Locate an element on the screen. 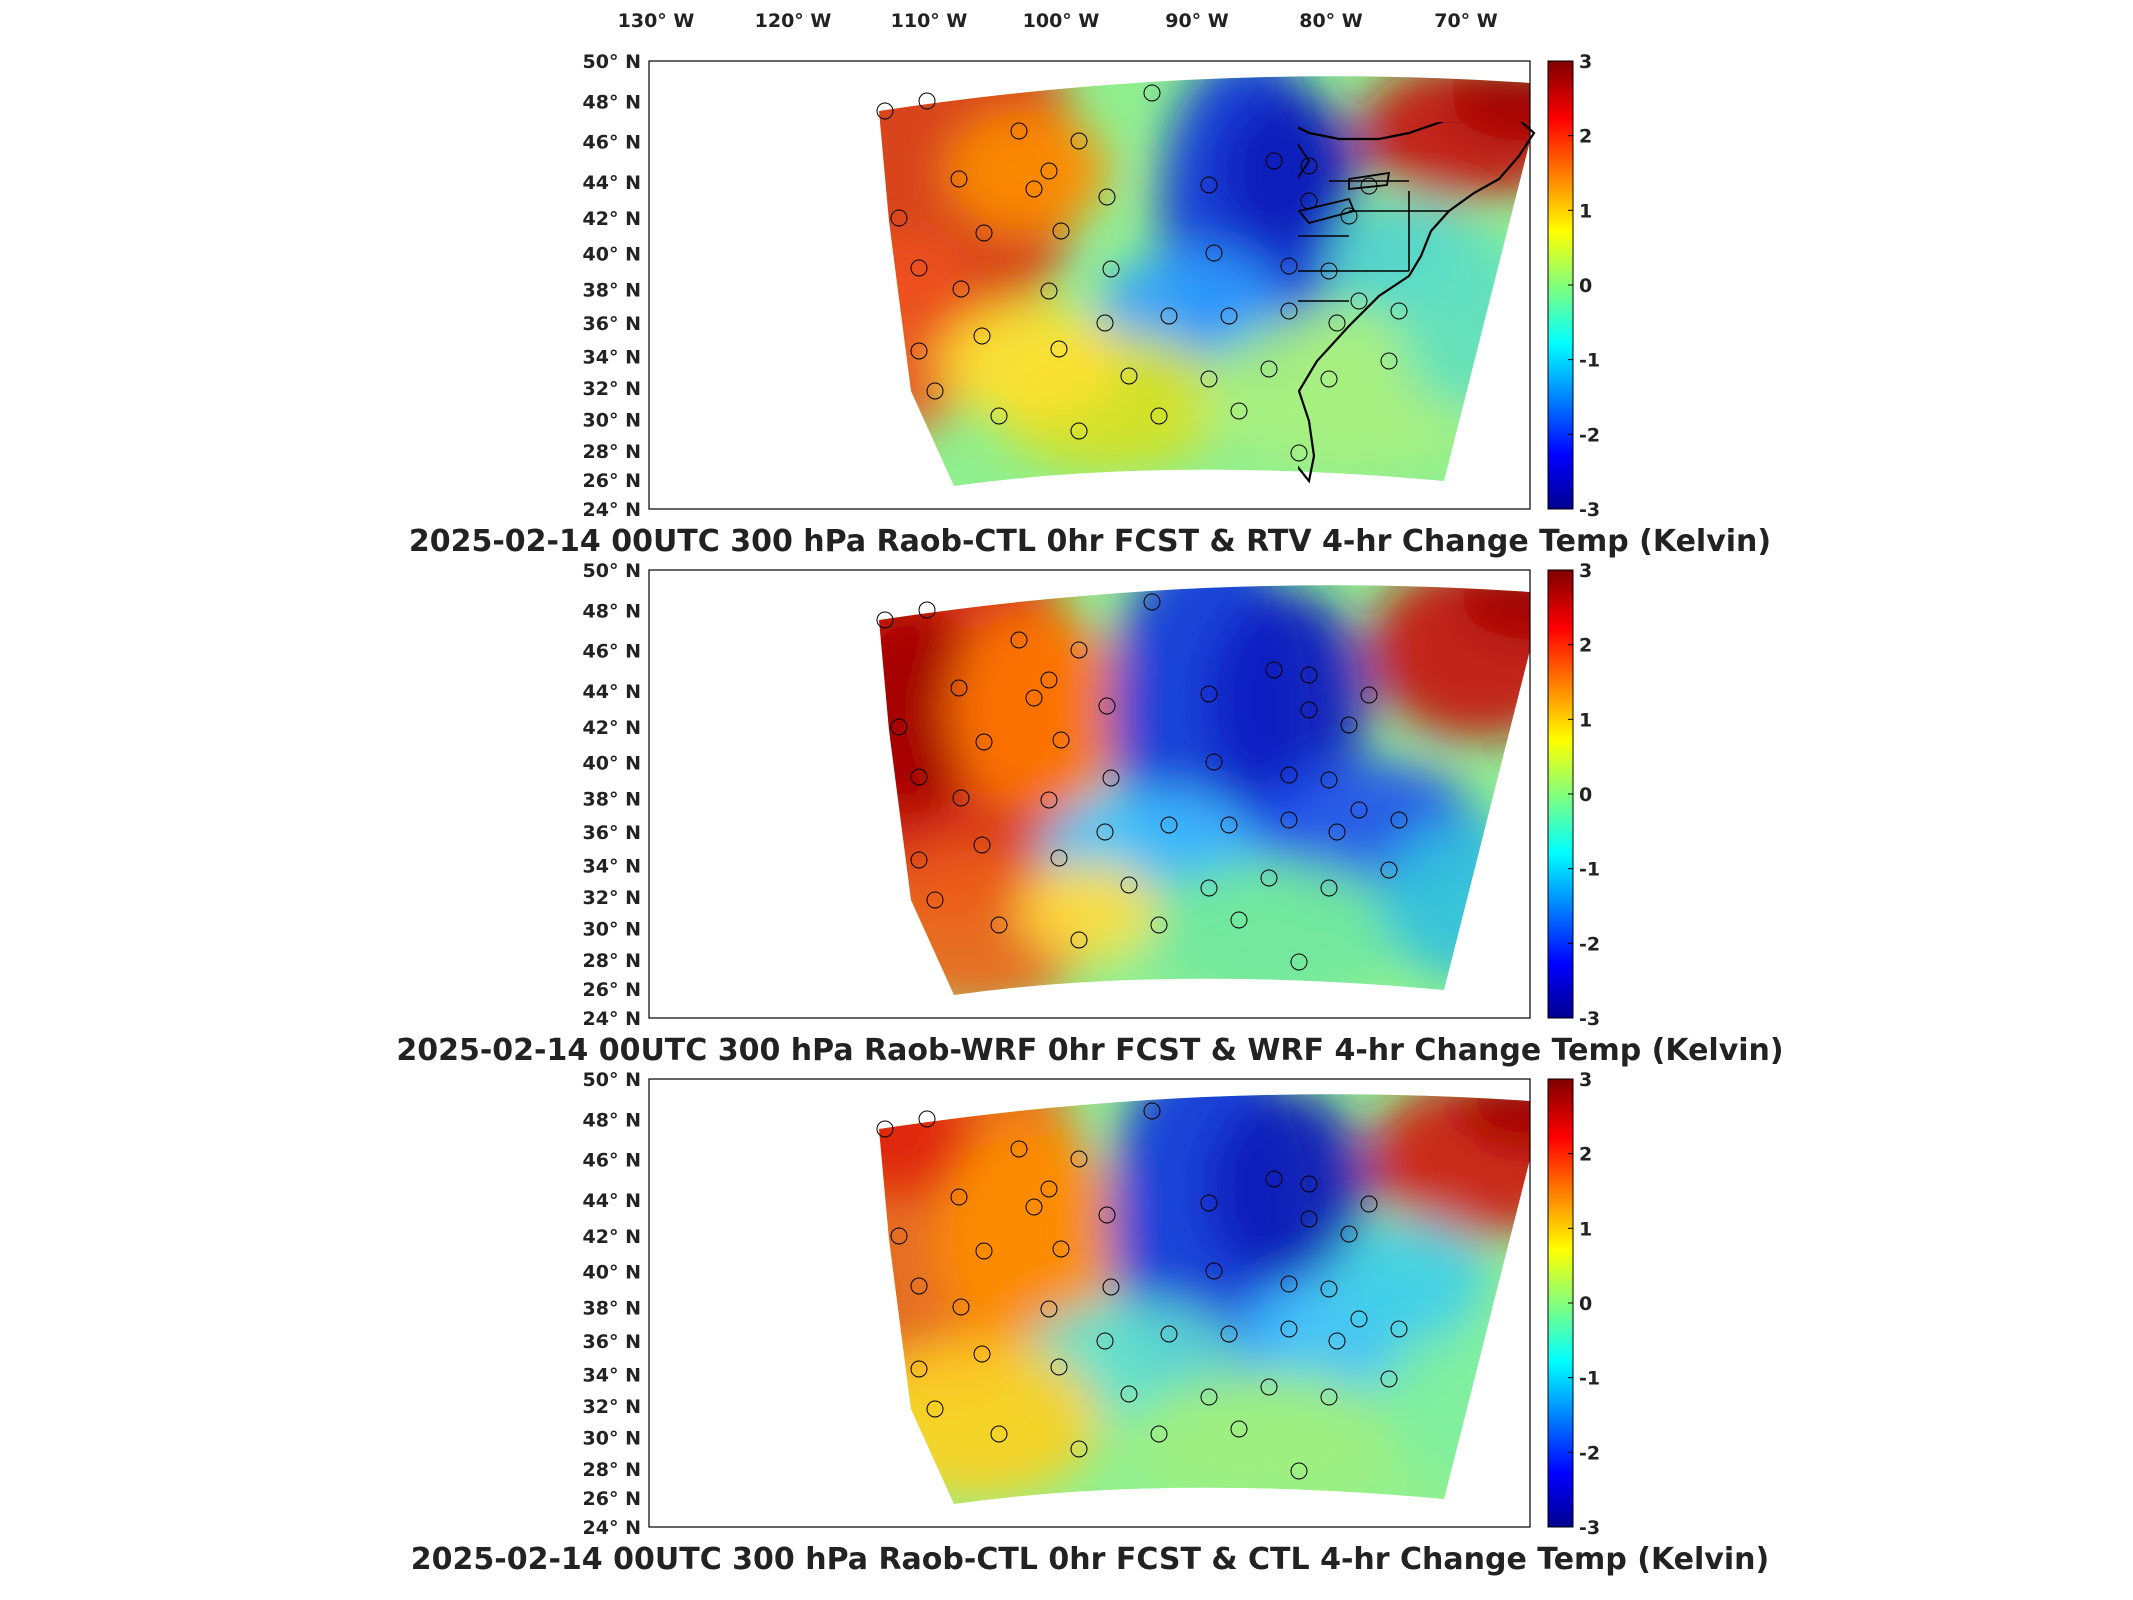  latitude-tick-label: 26° N is located at coordinates (612, 1499).